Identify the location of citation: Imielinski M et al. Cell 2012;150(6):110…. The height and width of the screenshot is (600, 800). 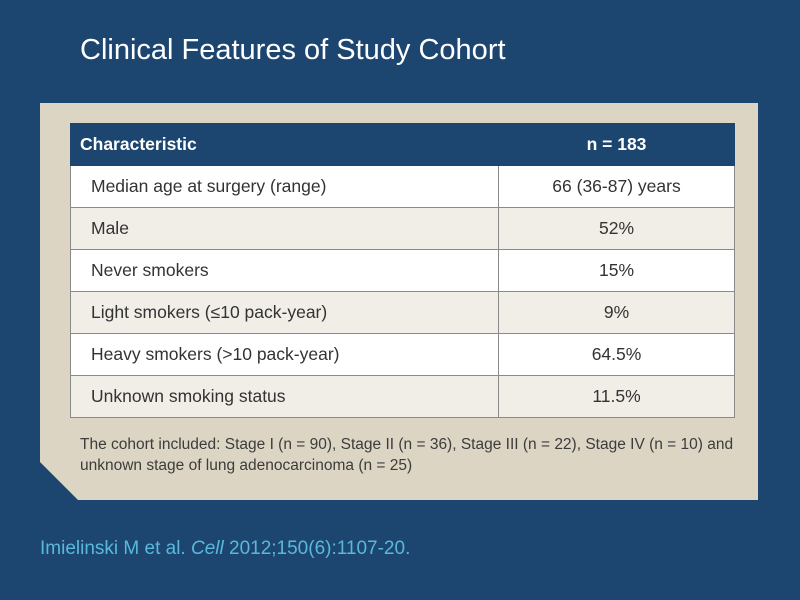
(225, 549).